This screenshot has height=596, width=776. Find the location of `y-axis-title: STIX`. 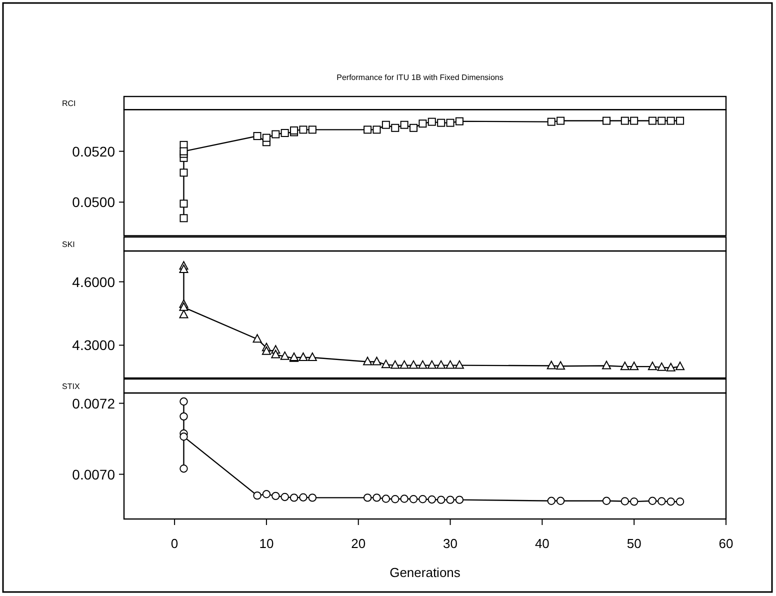

y-axis-title: STIX is located at coordinates (71, 386).